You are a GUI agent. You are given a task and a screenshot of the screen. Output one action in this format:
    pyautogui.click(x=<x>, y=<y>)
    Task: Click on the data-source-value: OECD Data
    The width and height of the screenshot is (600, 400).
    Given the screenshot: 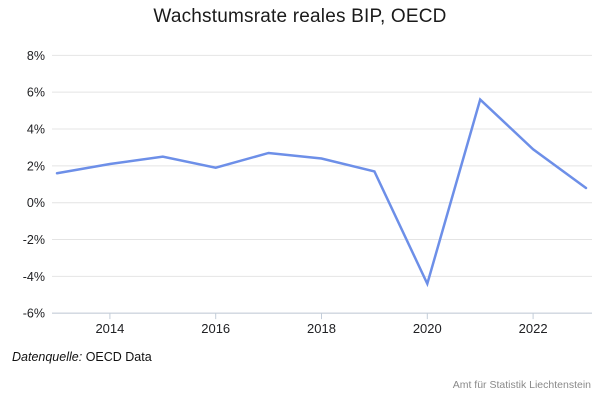 What is the action you would take?
    pyautogui.click(x=118, y=357)
    